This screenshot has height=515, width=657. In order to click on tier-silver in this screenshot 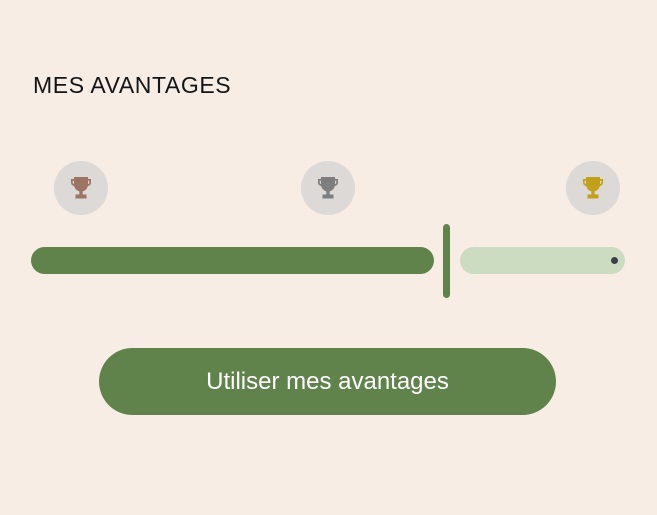, I will do `click(328, 188)`.